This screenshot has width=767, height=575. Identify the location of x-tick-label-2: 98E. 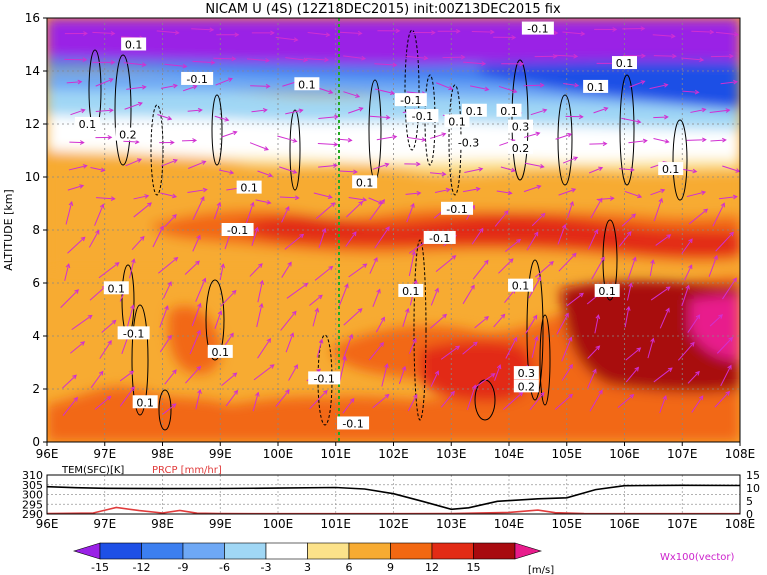
(162, 454).